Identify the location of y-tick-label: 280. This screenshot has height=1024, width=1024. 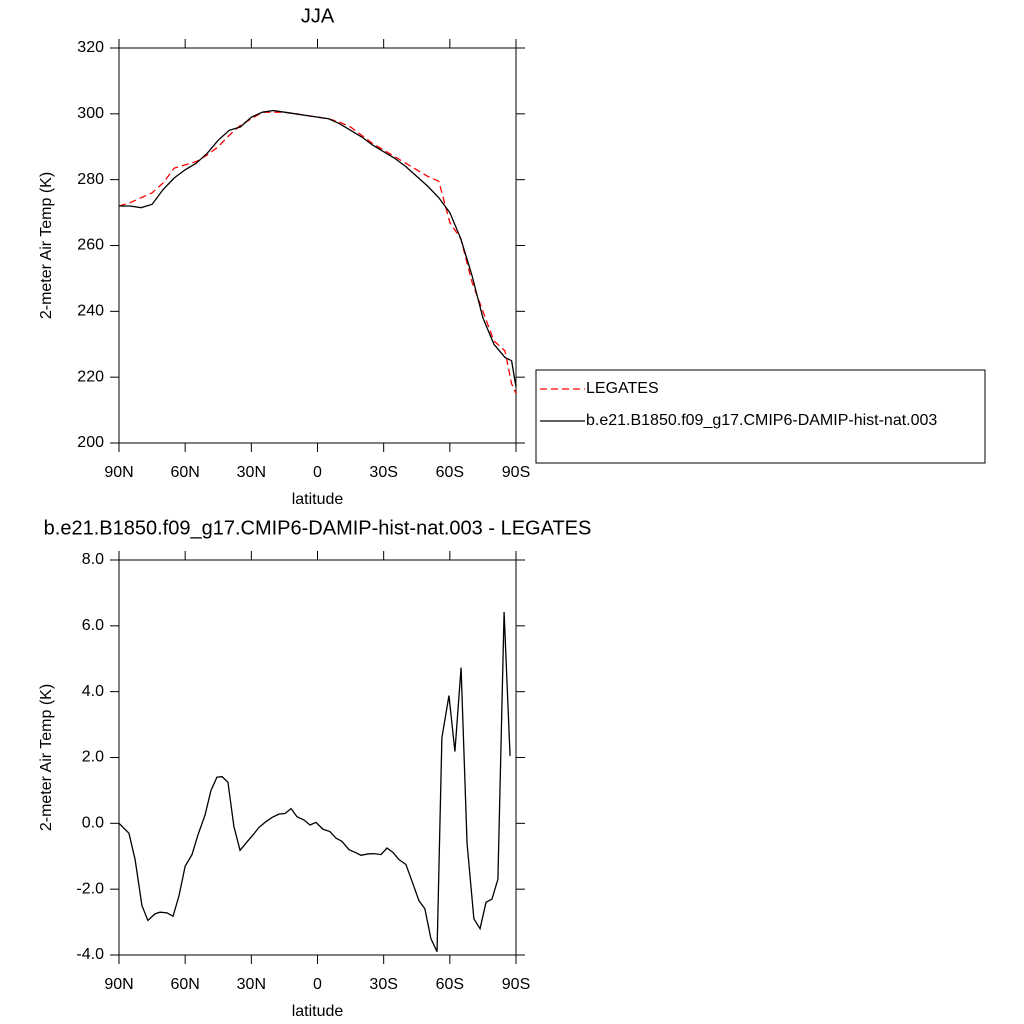
(90, 179).